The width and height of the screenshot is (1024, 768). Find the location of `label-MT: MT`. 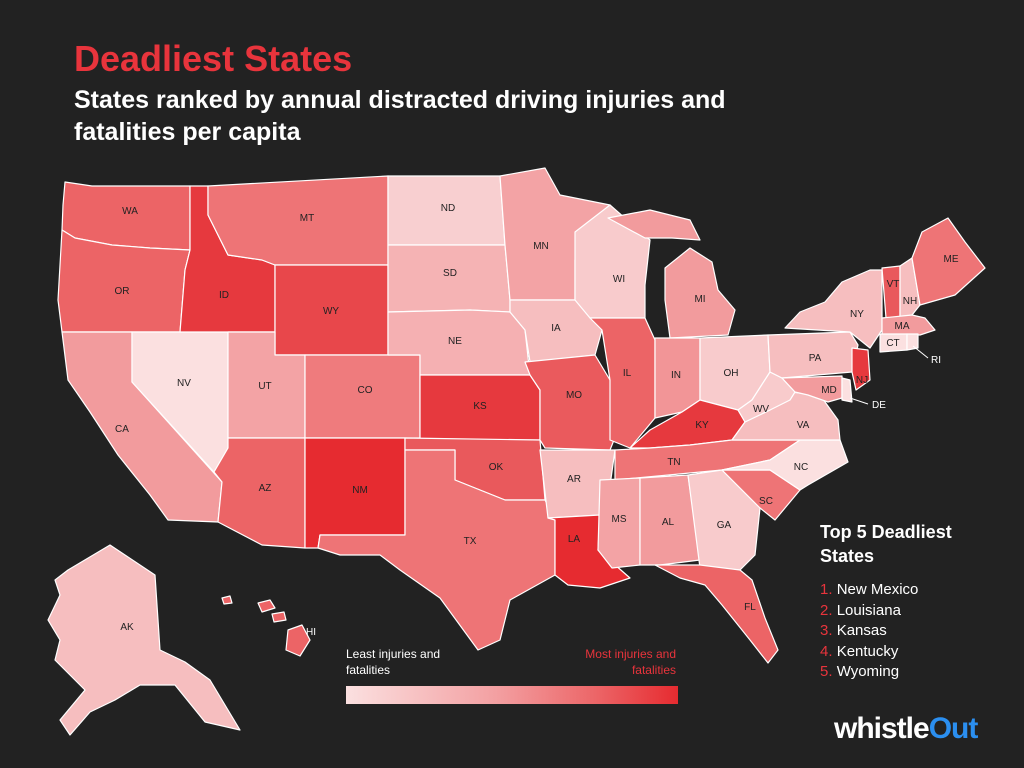

label-MT: MT is located at coordinates (307, 218).